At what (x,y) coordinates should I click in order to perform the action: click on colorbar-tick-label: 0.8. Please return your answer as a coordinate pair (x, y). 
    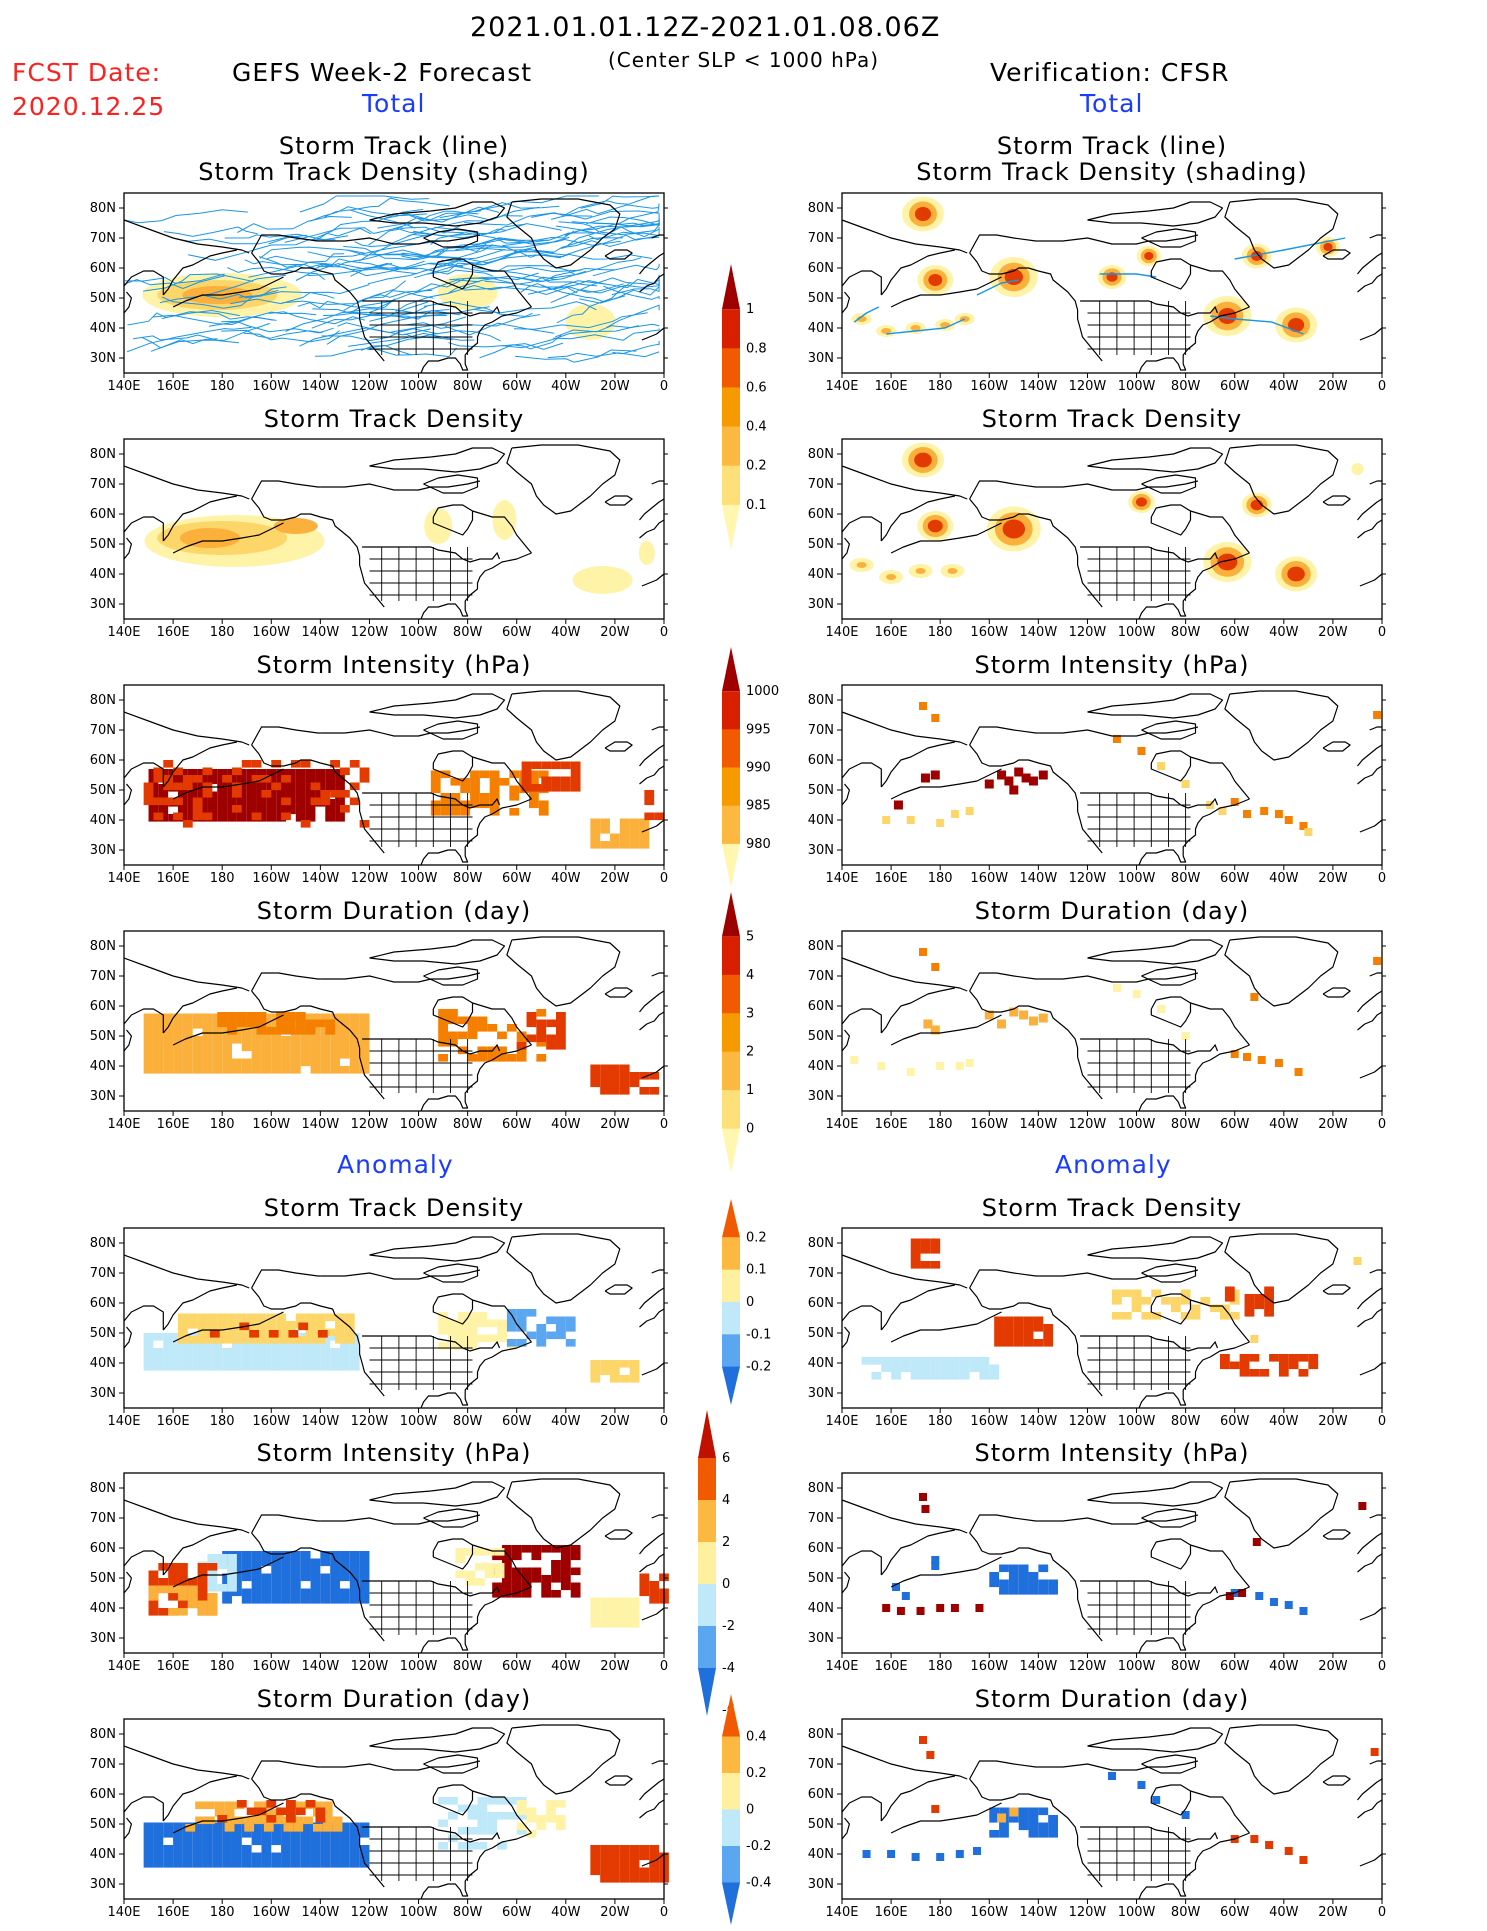
    Looking at the image, I should click on (756, 348).